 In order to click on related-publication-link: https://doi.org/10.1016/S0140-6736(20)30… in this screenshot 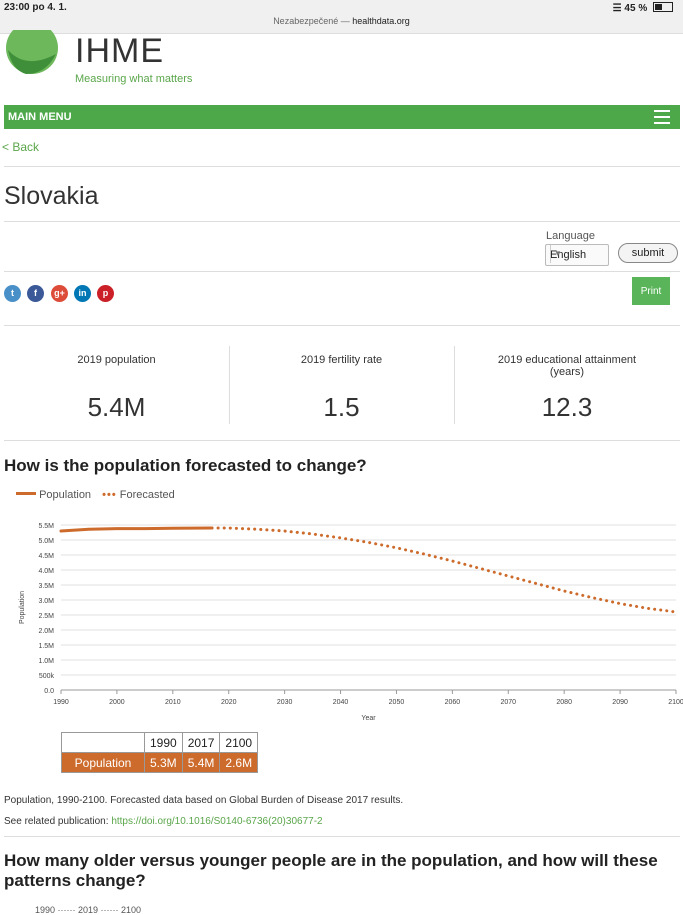, I will do `click(217, 821)`.